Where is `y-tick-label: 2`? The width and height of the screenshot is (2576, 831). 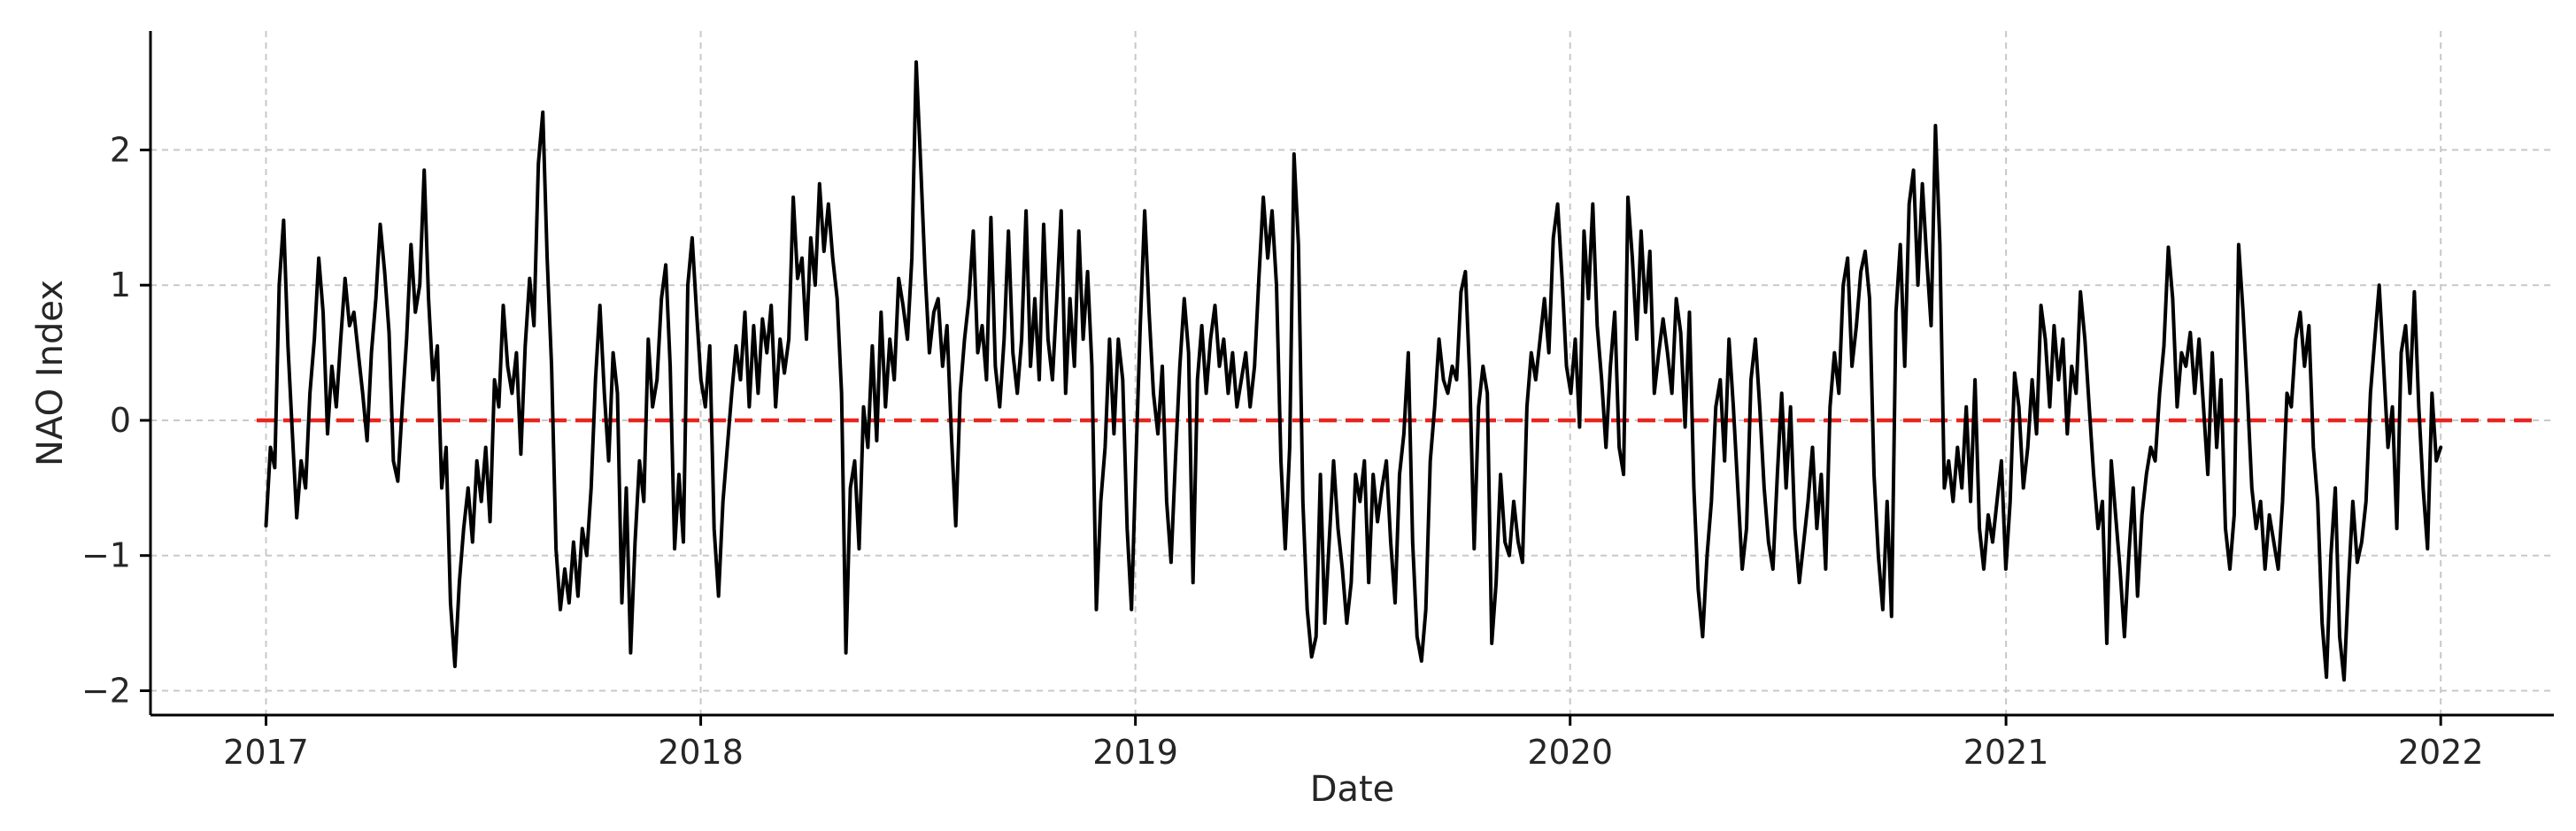
y-tick-label: 2 is located at coordinates (120, 149).